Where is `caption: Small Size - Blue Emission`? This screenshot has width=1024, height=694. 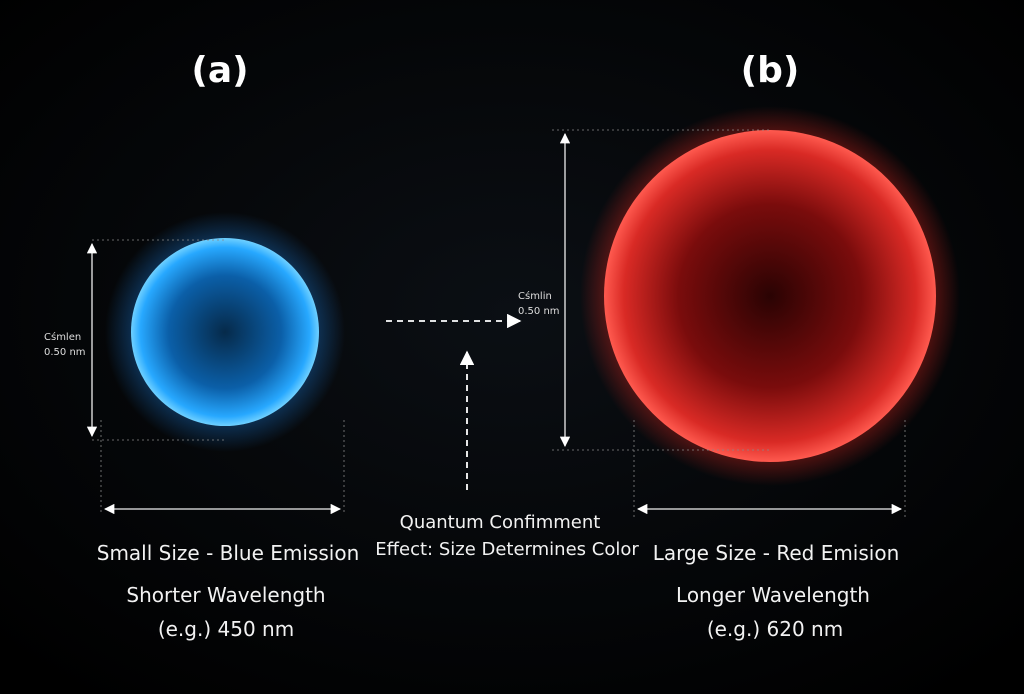 caption: Small Size - Blue Emission is located at coordinates (228, 553).